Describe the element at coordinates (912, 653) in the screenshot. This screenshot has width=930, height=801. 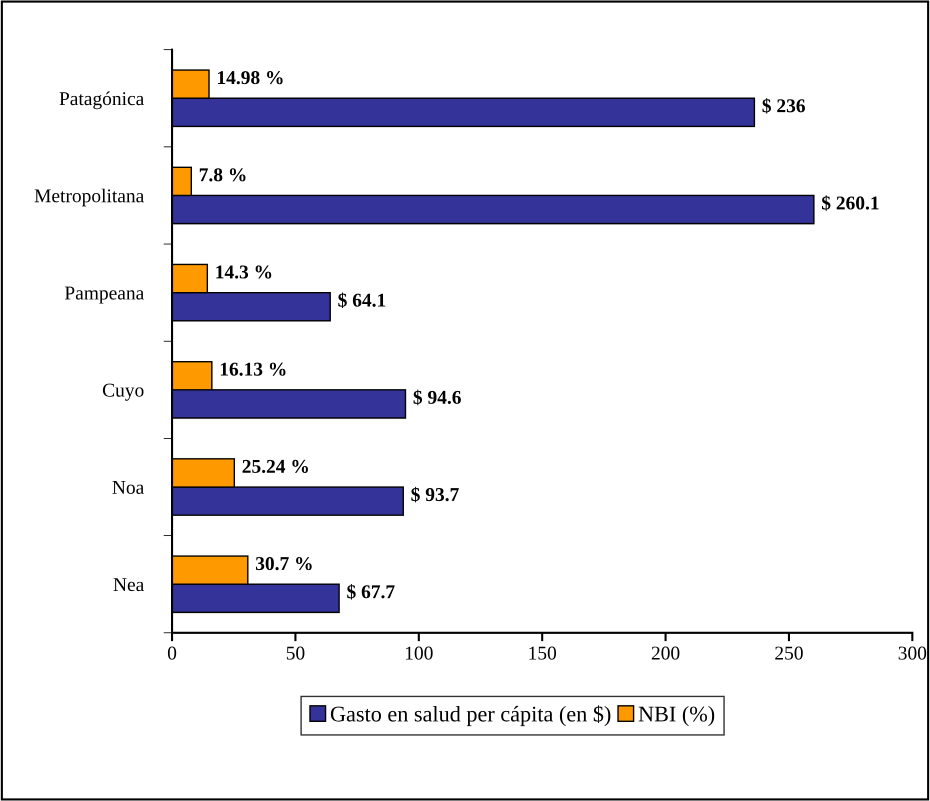
I see `x-tick-label: 300` at that location.